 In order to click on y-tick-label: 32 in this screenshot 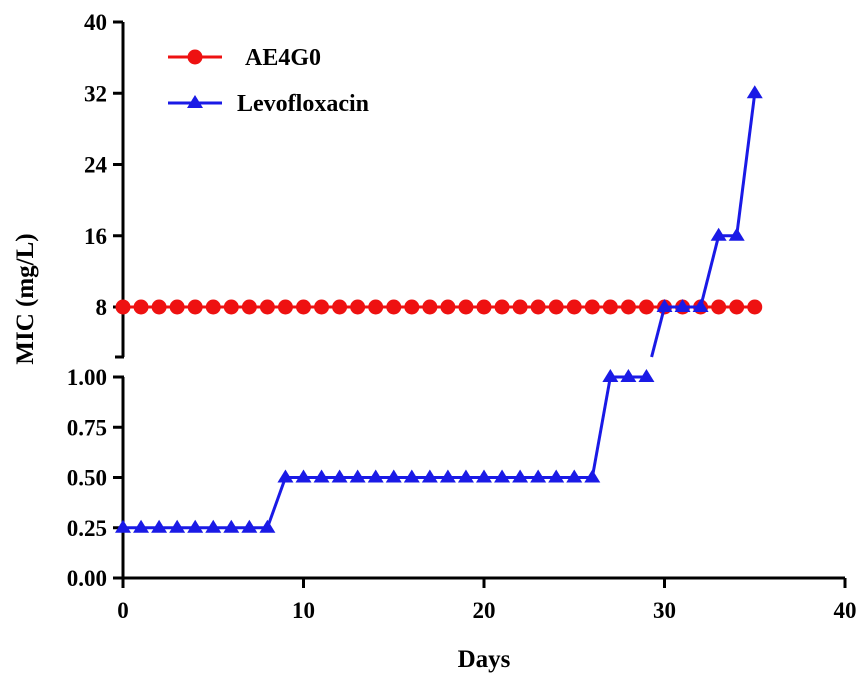, I will do `click(95, 93)`.